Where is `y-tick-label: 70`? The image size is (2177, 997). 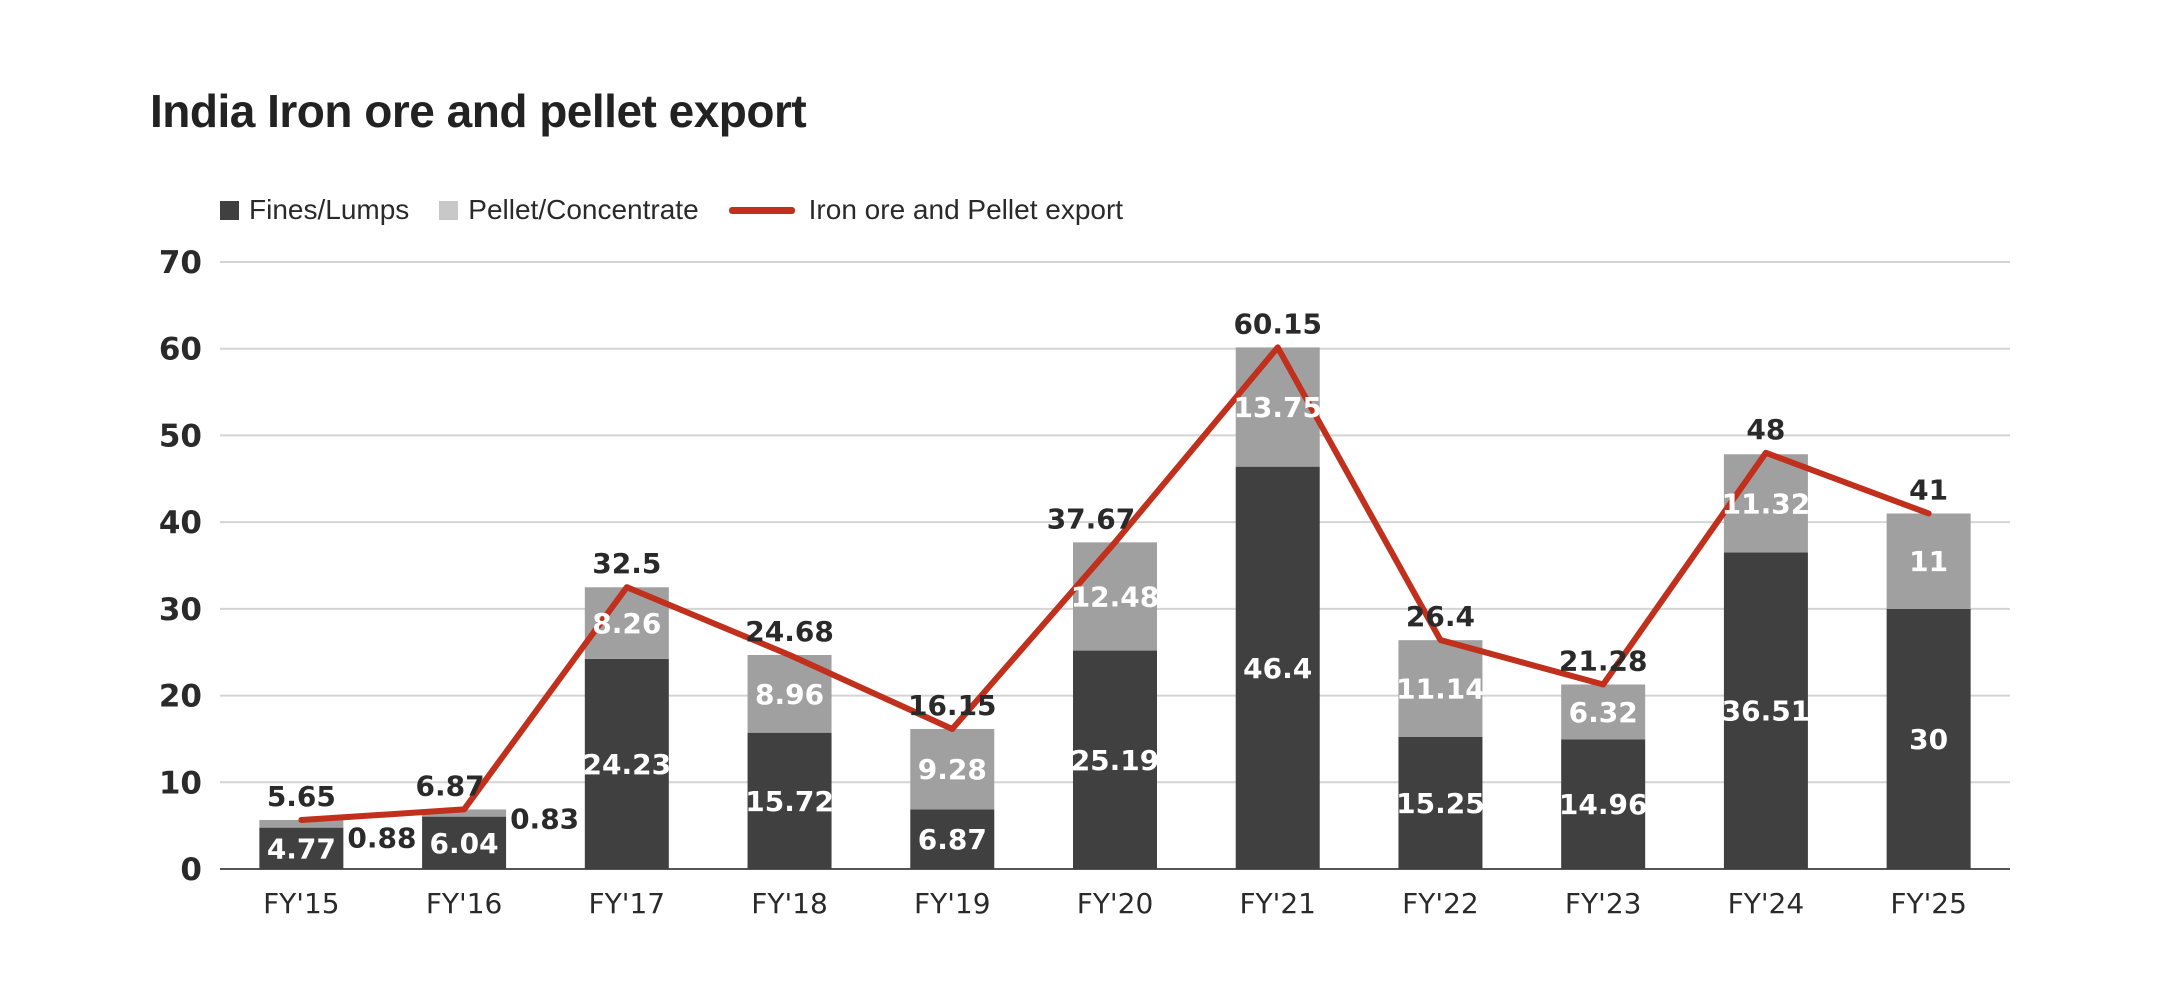 y-tick-label: 70 is located at coordinates (180, 263).